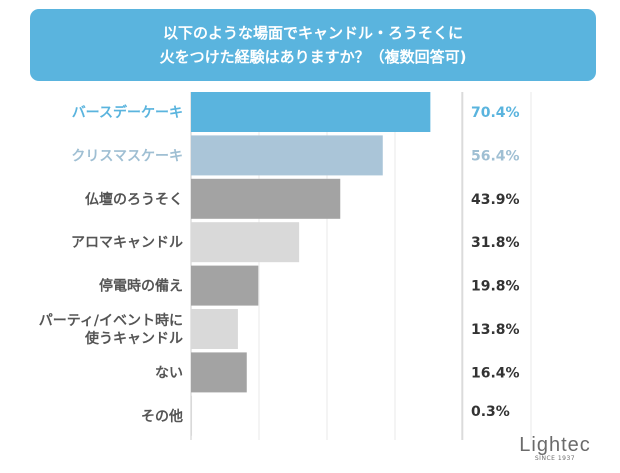 Image resolution: width=620 pixels, height=473 pixels. What do you see at coordinates (169, 373) in the screenshot?
I see `category-label-7: ない` at bounding box center [169, 373].